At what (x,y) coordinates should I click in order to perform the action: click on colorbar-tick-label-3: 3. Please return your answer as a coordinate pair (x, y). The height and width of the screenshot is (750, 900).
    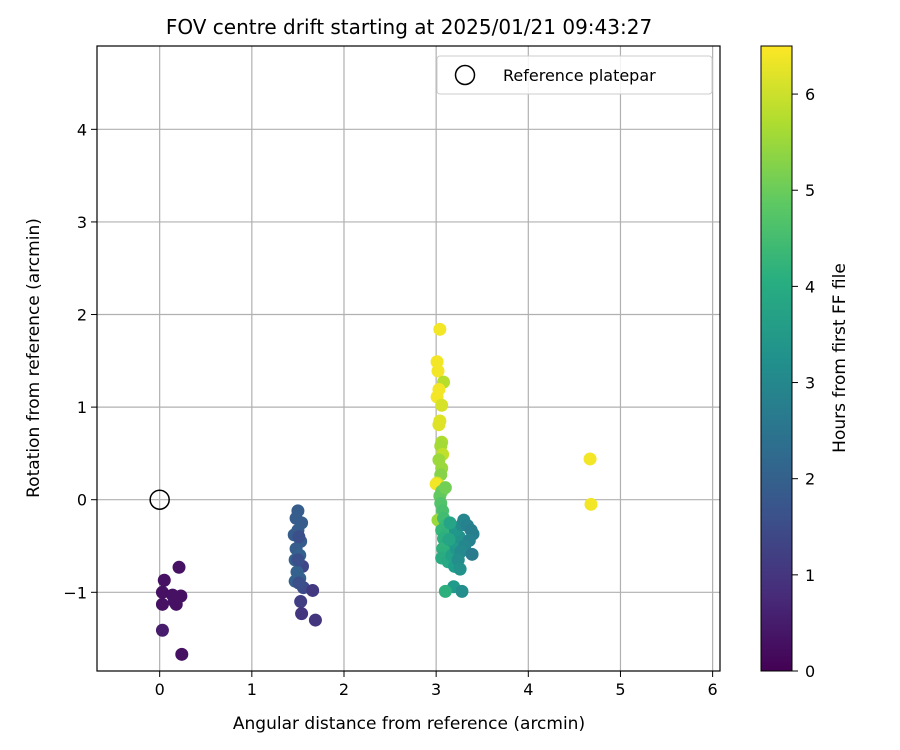
    Looking at the image, I should click on (810, 383).